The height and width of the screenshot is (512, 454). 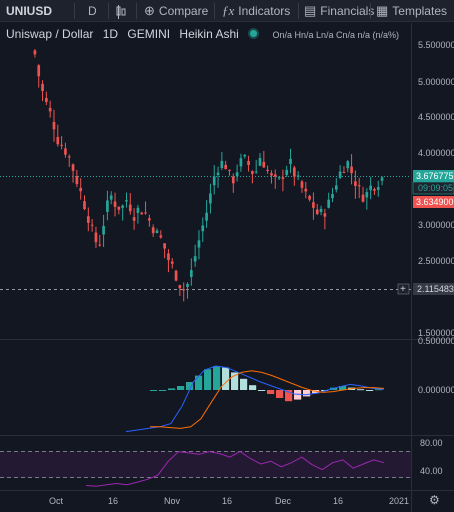 What do you see at coordinates (419, 11) in the screenshot?
I see `templates-label: Templates` at bounding box center [419, 11].